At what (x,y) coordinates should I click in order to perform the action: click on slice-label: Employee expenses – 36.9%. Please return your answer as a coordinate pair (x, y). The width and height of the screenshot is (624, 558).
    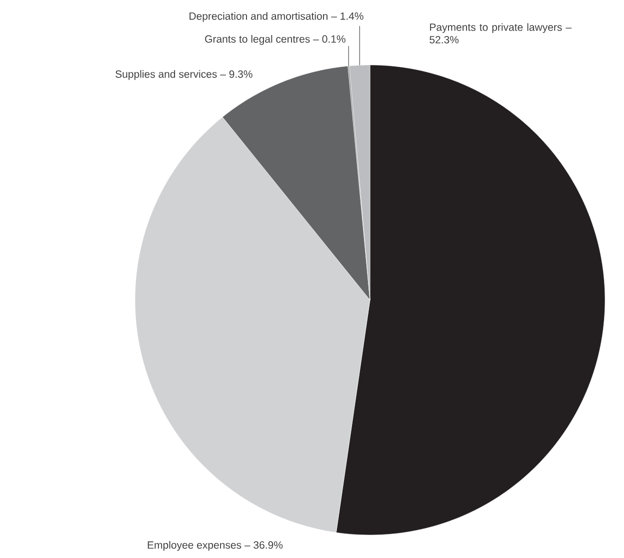
    Looking at the image, I should click on (215, 546).